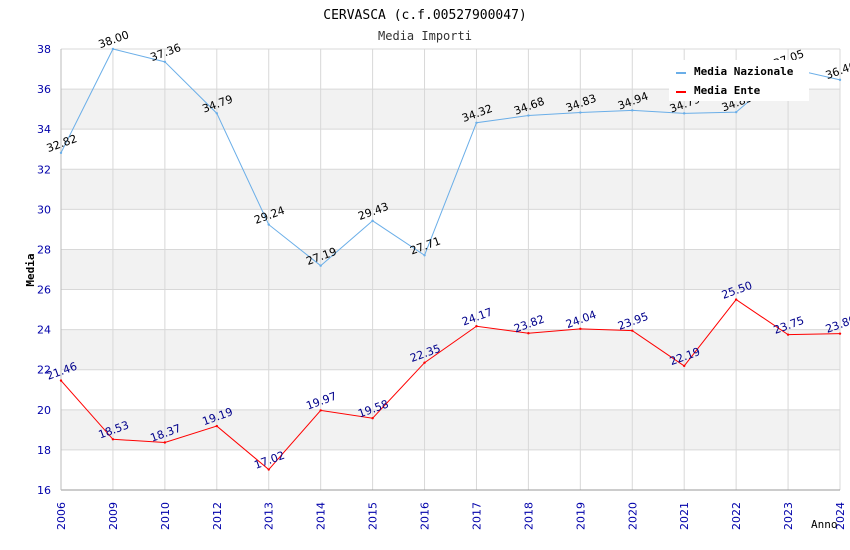 Image resolution: width=850 pixels, height=550 pixels. I want to click on legend: Media Nazionale Media Ente, so click(739, 80).